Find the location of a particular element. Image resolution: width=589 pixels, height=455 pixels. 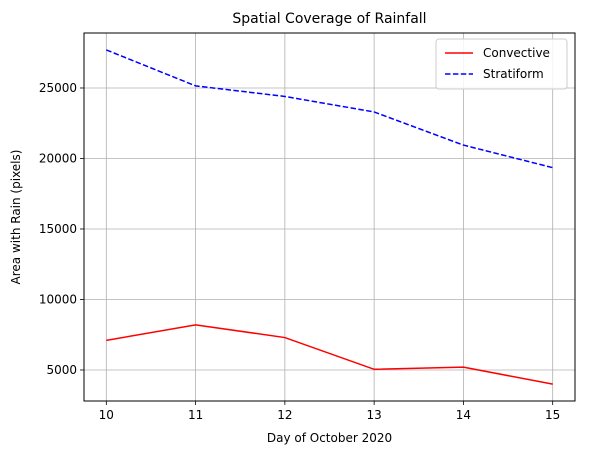

y-tick-label: 5000 is located at coordinates (61, 370).